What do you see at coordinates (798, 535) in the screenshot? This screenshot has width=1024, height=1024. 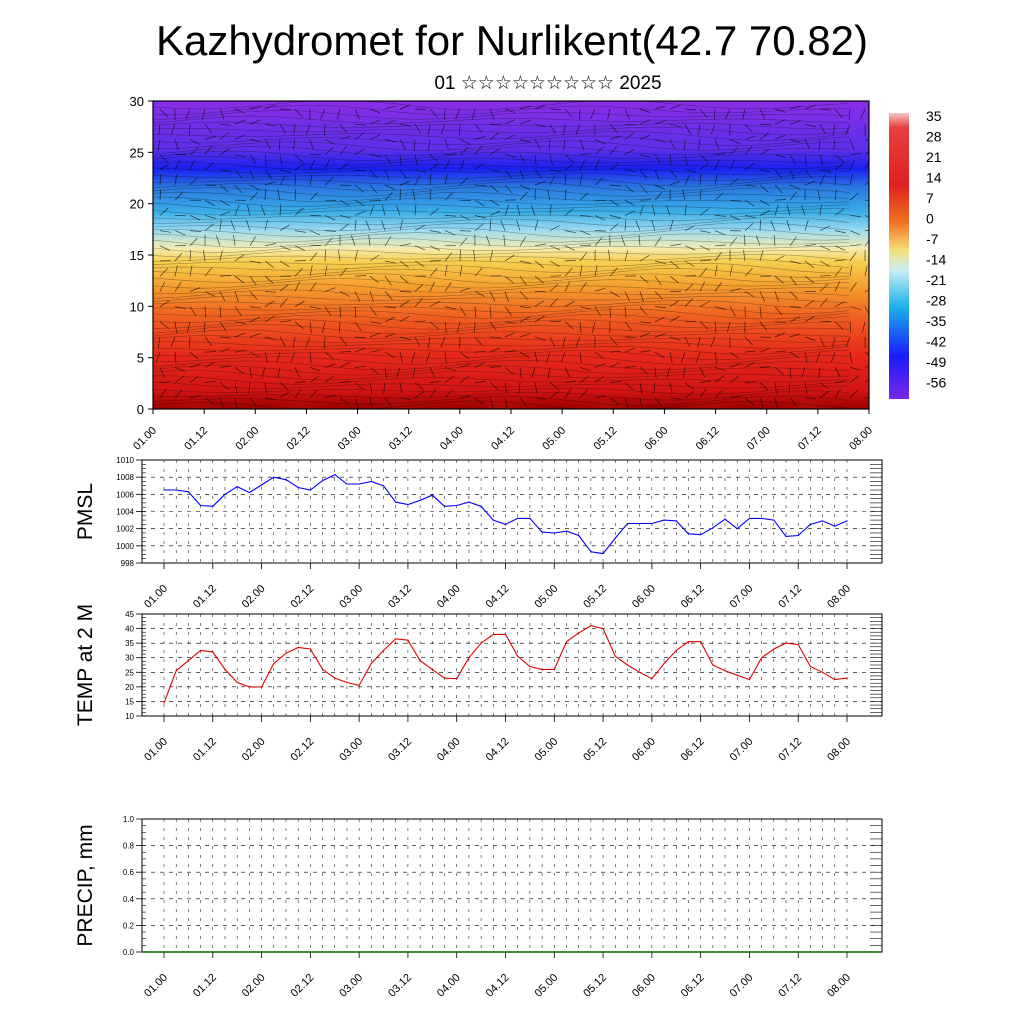 I see `pmsl-point` at bounding box center [798, 535].